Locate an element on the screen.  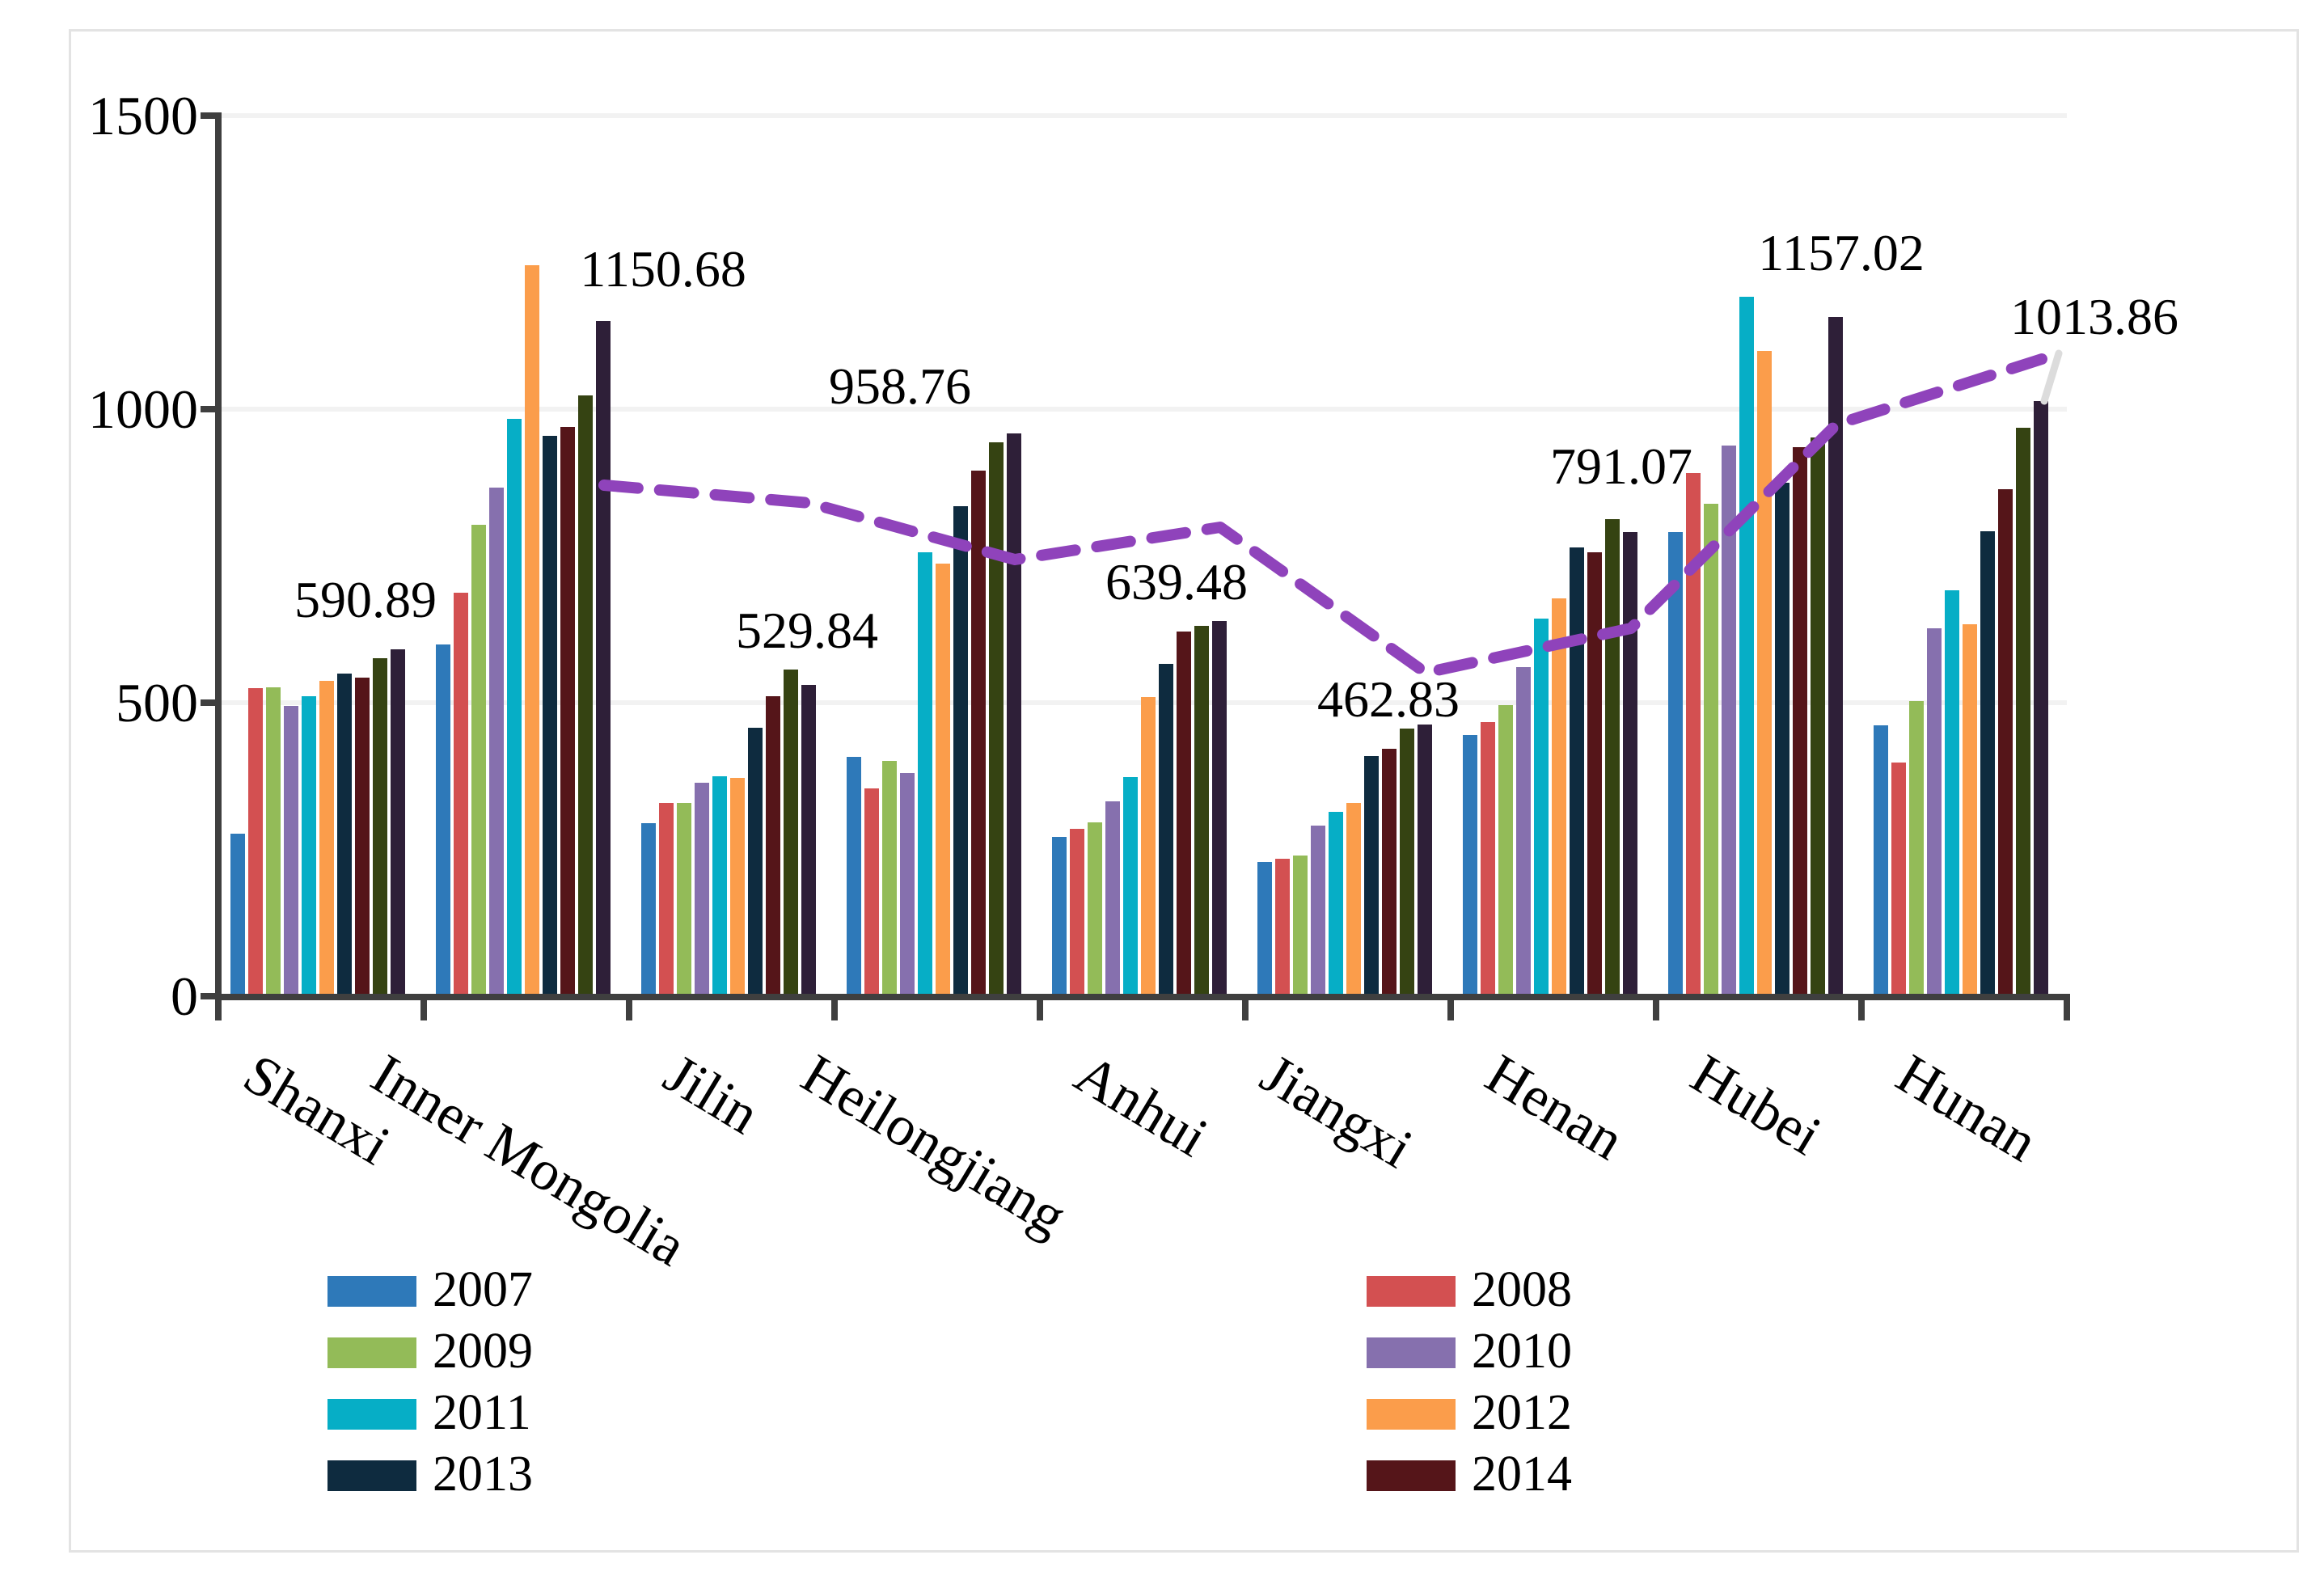
bar-2007-shanxi is located at coordinates (237, 914).